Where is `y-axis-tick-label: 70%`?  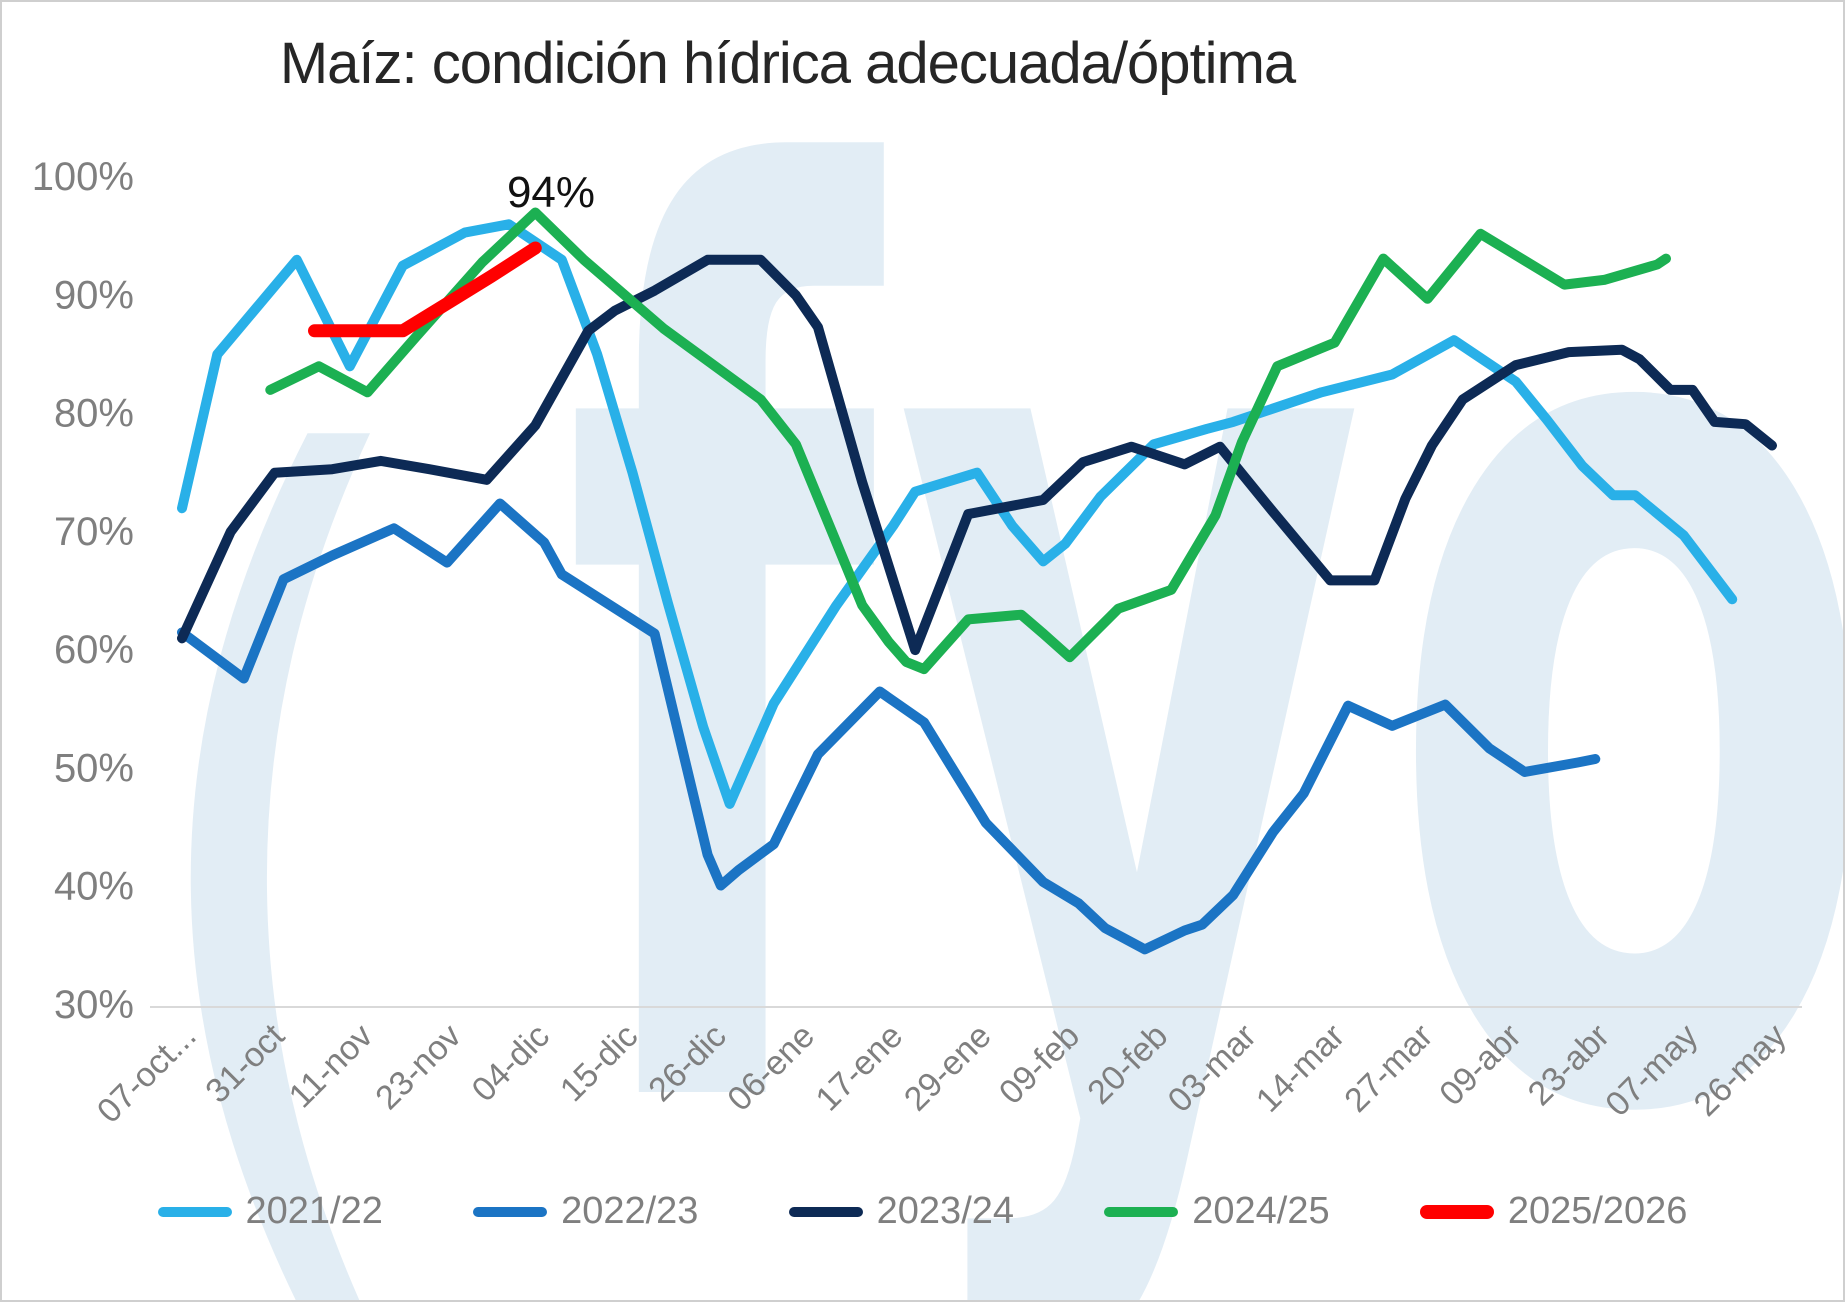
y-axis-tick-label: 70% is located at coordinates (94, 532).